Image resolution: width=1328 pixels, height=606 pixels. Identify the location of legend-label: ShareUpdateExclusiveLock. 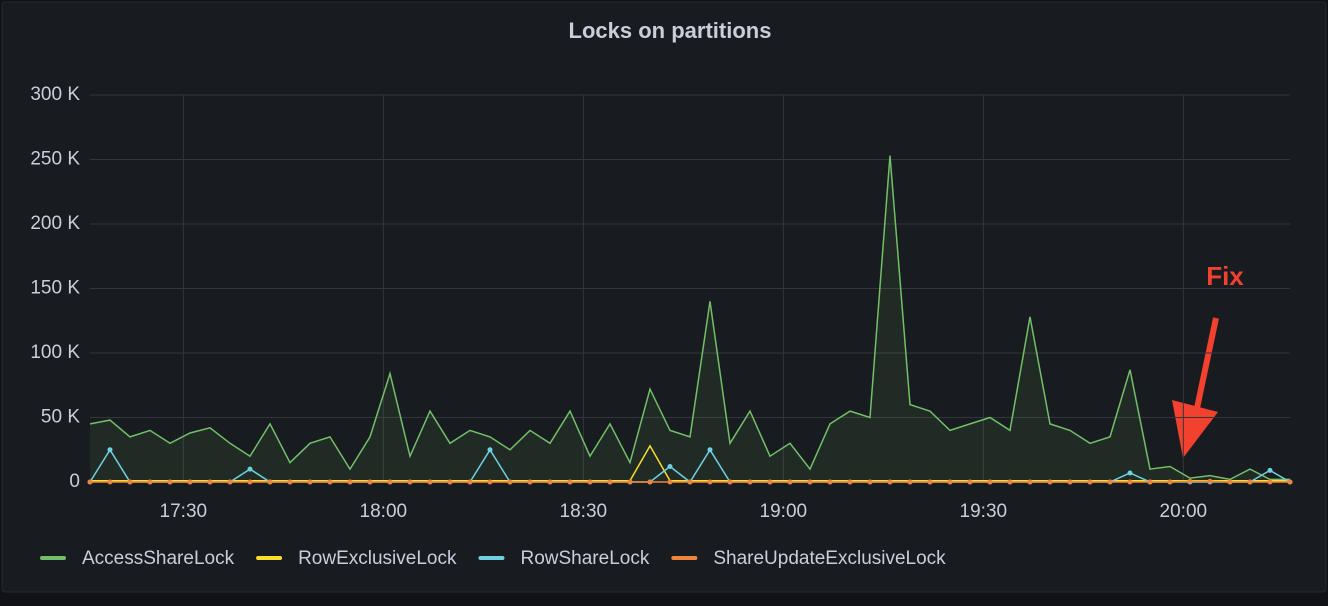
(829, 558).